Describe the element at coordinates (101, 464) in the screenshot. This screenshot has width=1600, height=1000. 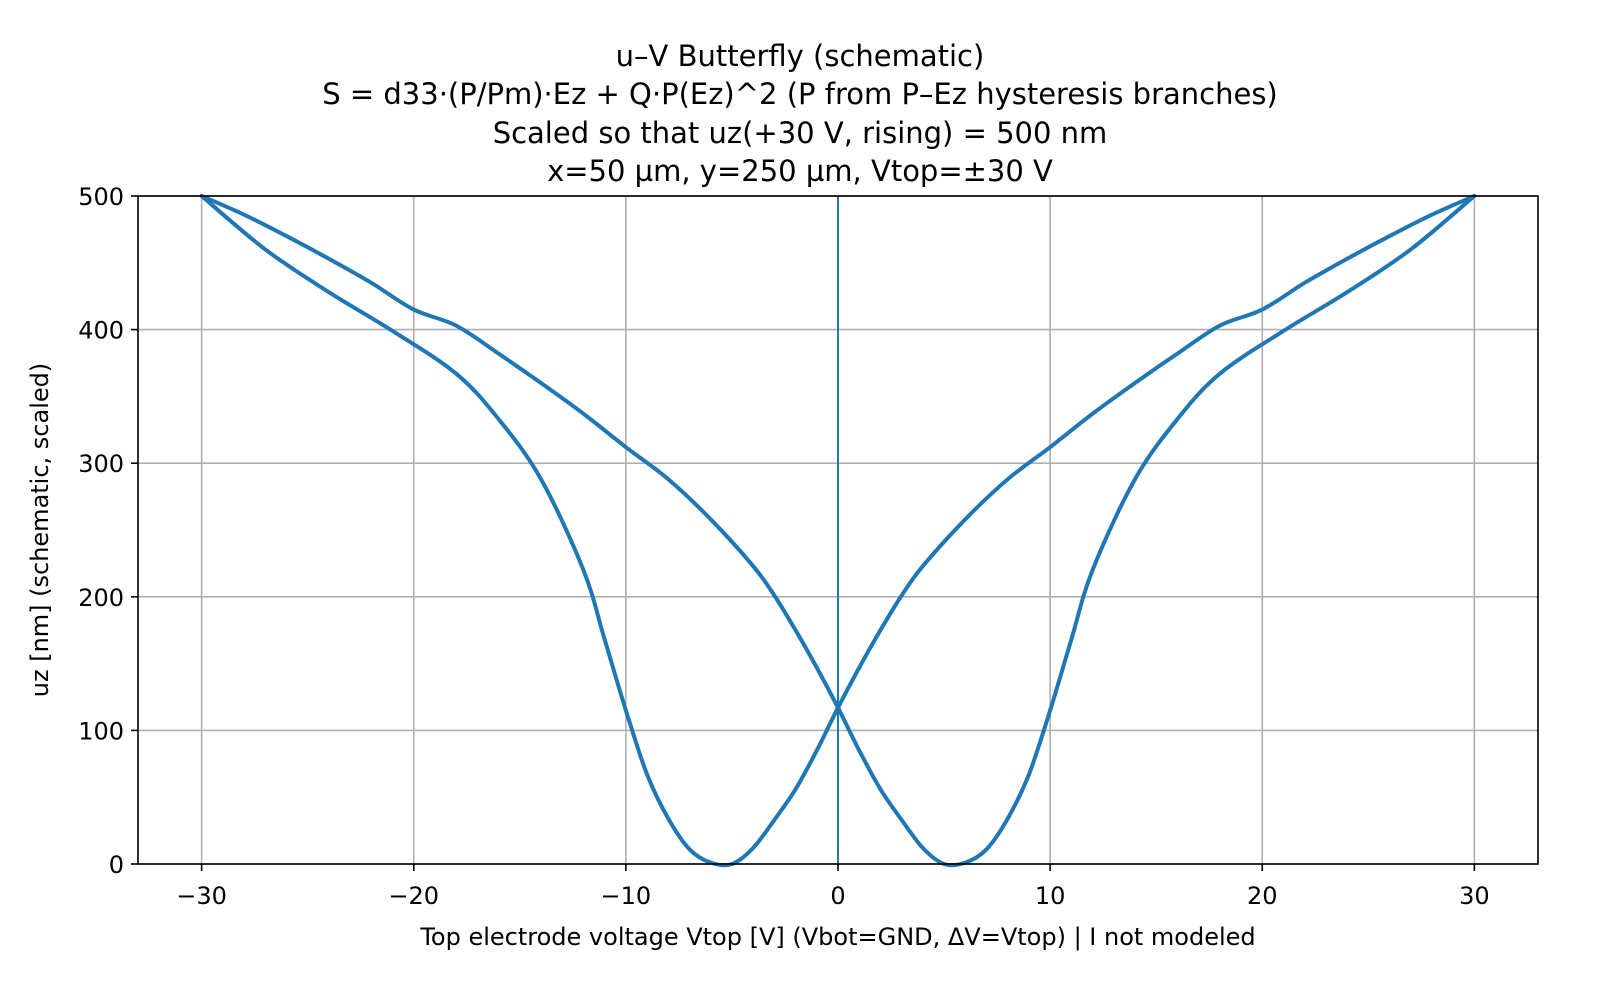
I see `y-tick-label: 300` at that location.